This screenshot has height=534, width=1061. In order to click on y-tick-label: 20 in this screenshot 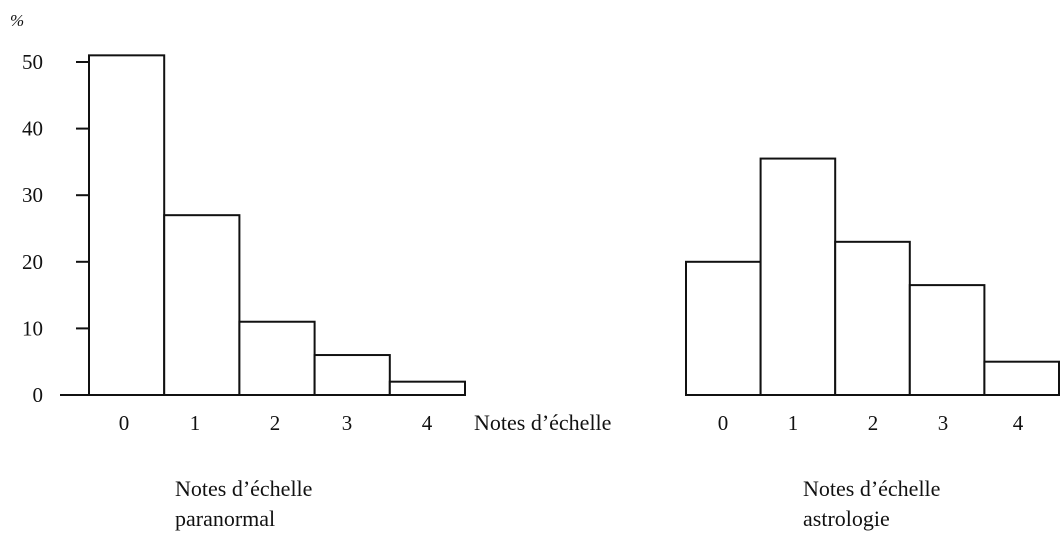, I will do `click(32, 262)`.